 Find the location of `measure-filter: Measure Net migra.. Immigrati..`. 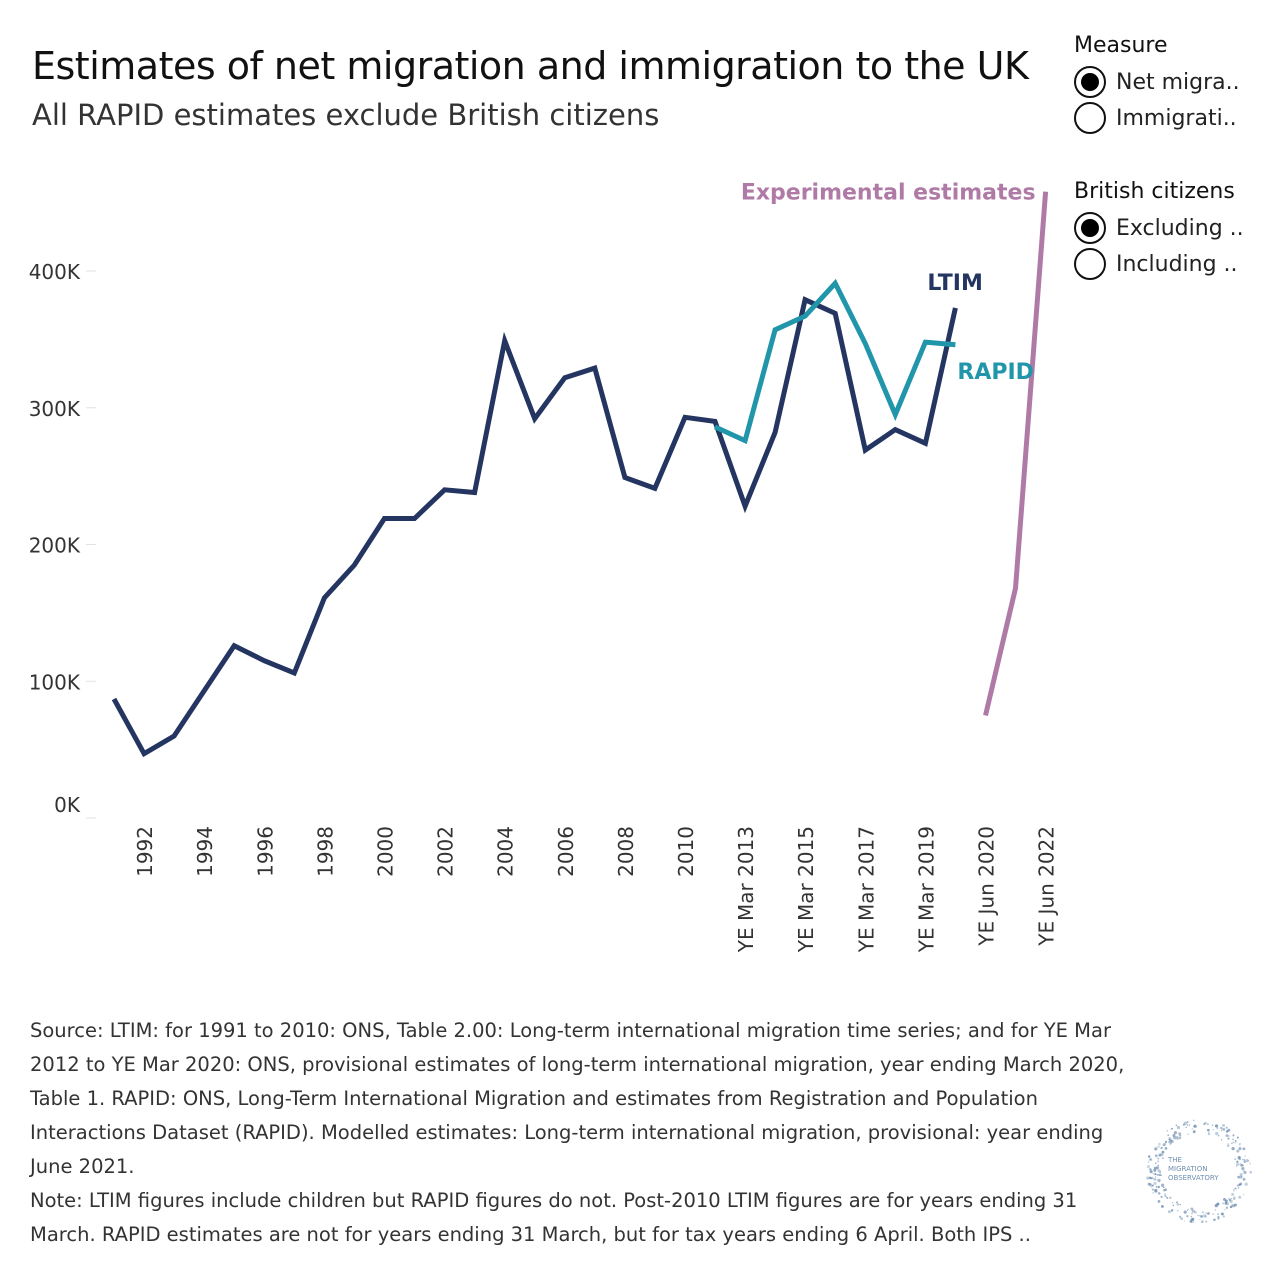

measure-filter: Measure Net migra.. Immigrati.. is located at coordinates (1157, 84).